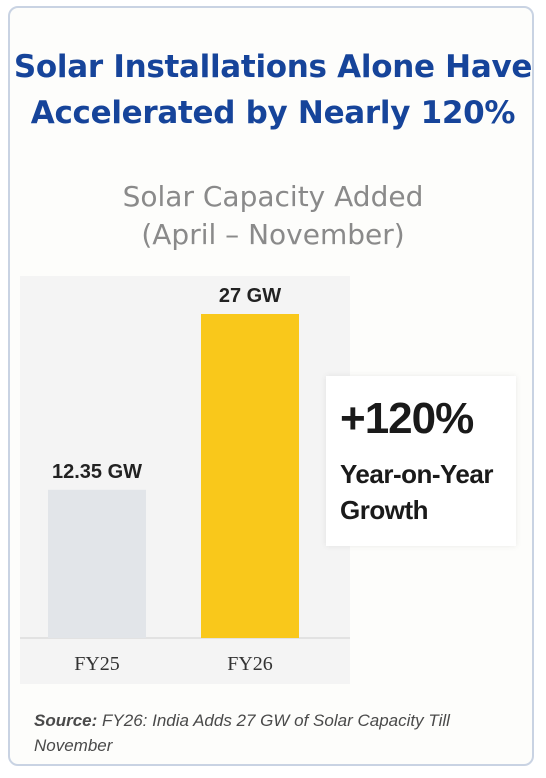 This screenshot has width=546, height=778. I want to click on growth-callout: +120% Year-on-Year Growth, so click(421, 461).